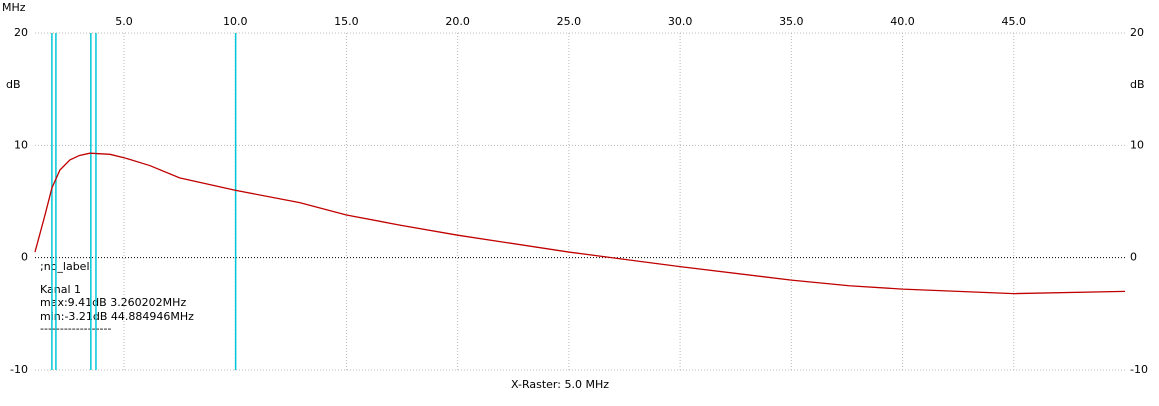 The image size is (1159, 406). I want to click on y-label-left: dB, so click(13, 84).